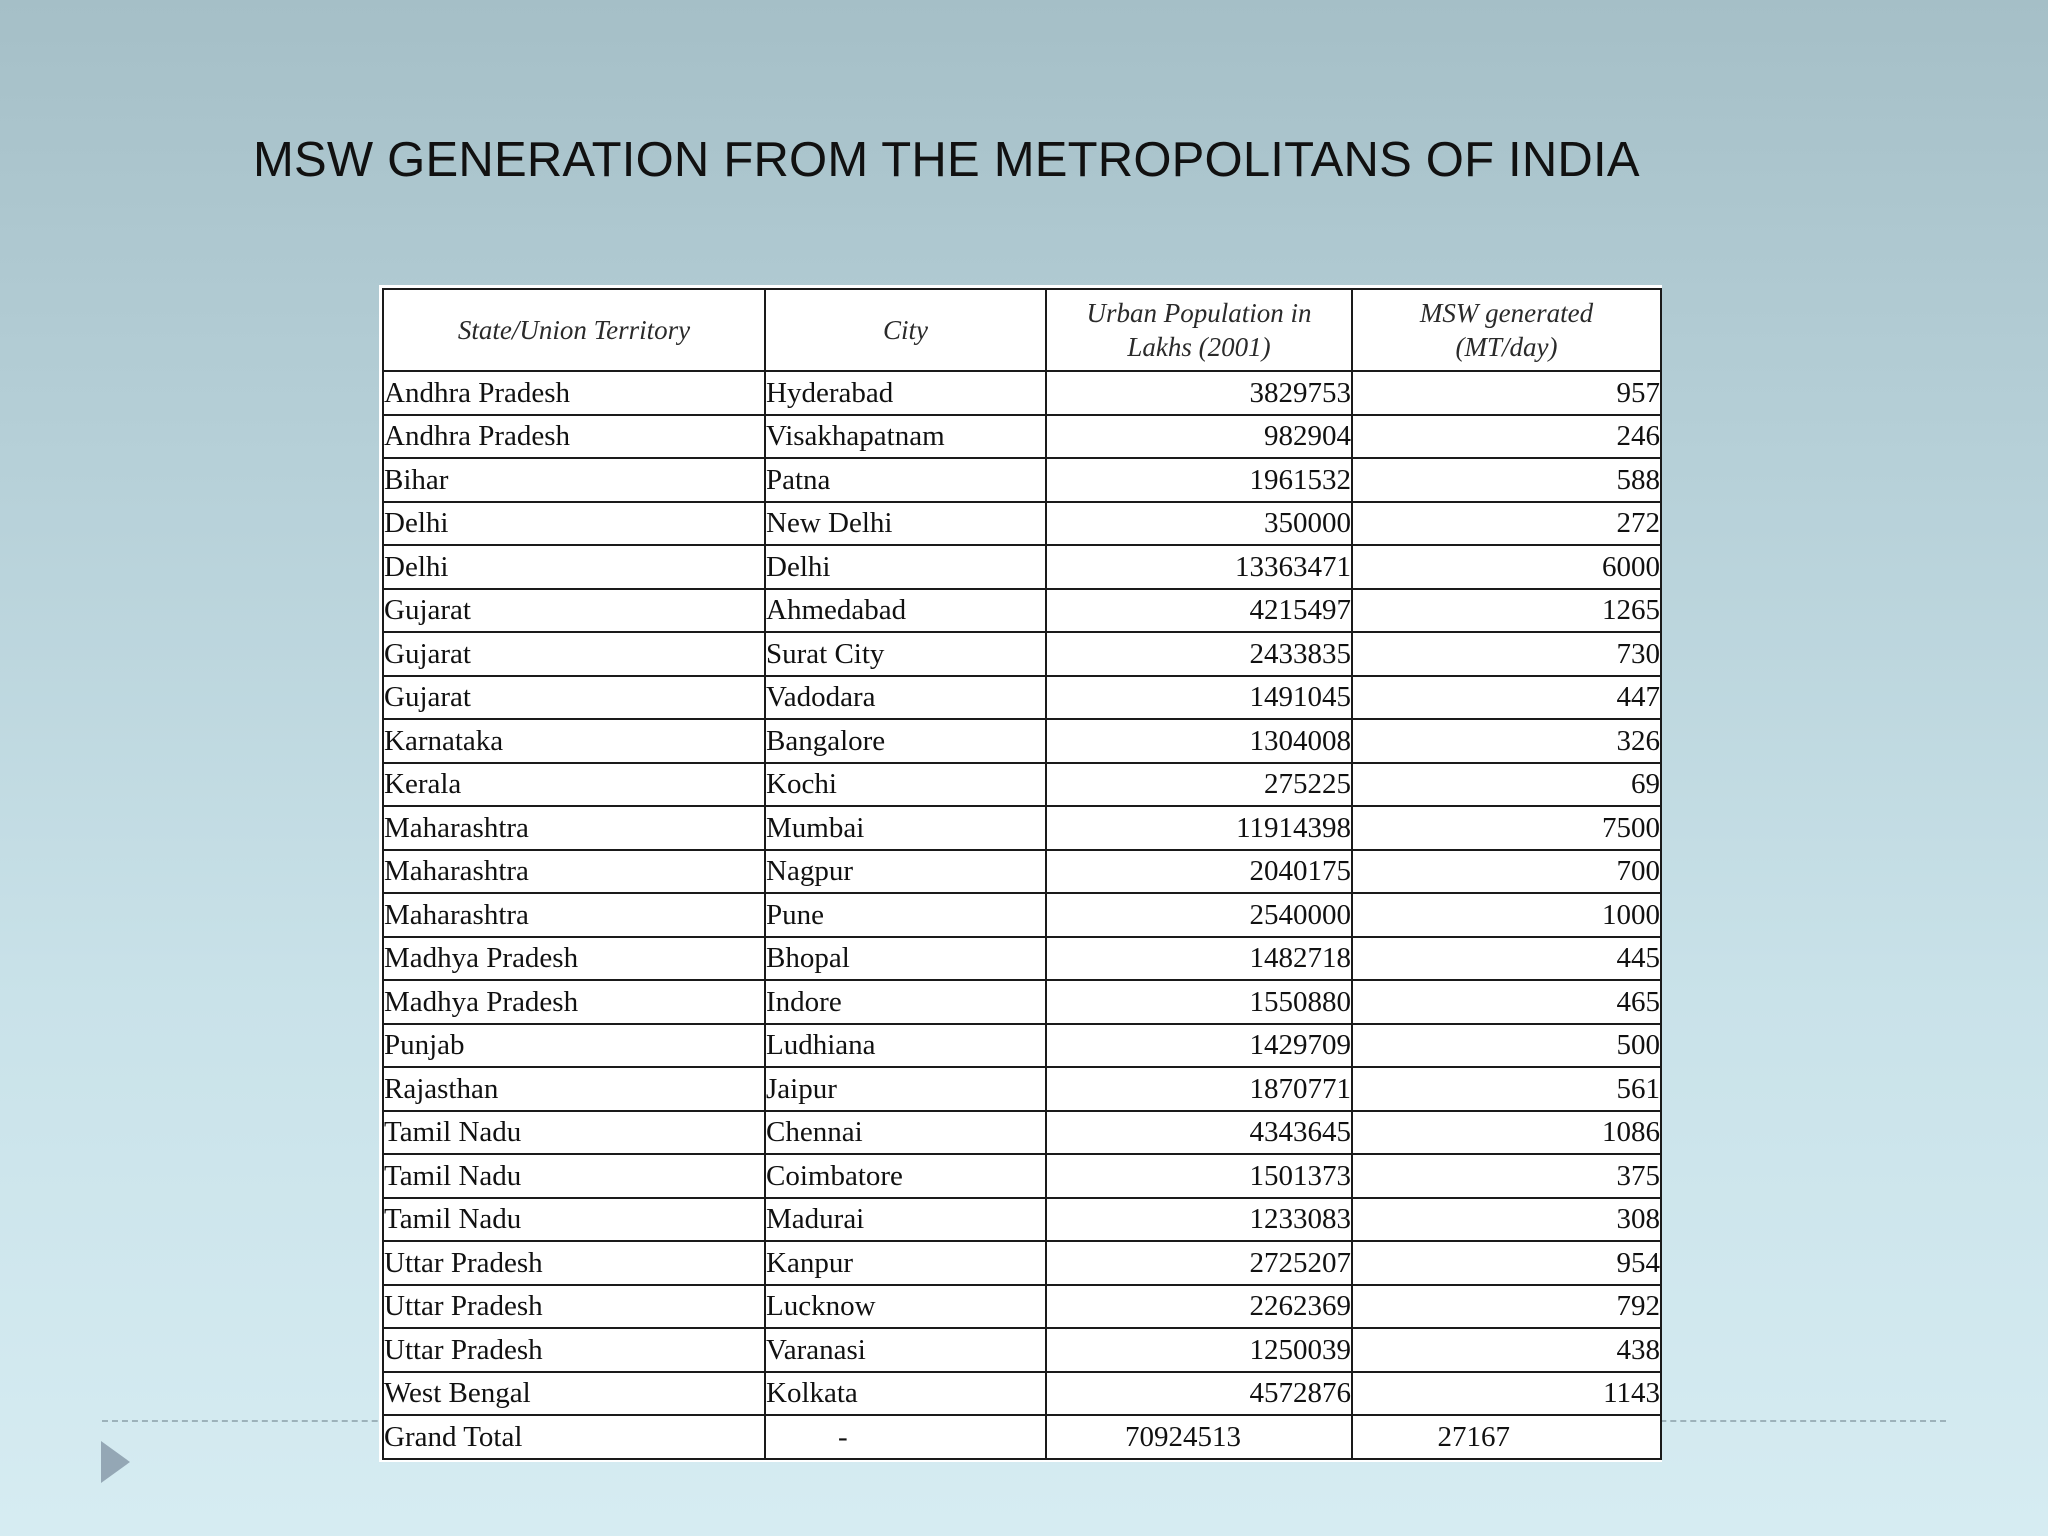 The image size is (2048, 1536). I want to click on cell-population: 1429709, so click(1199, 1045).